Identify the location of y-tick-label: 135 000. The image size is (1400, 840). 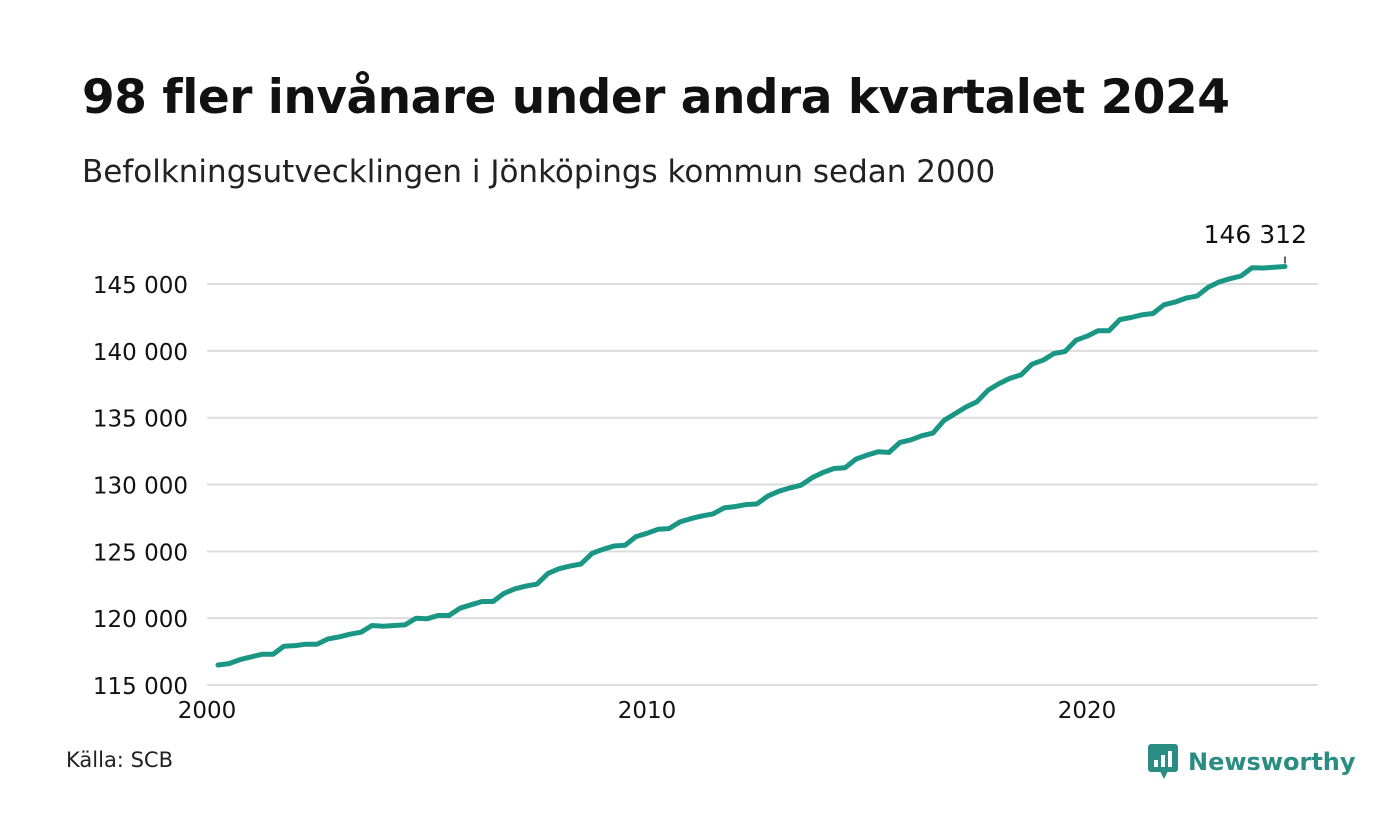
(140, 420).